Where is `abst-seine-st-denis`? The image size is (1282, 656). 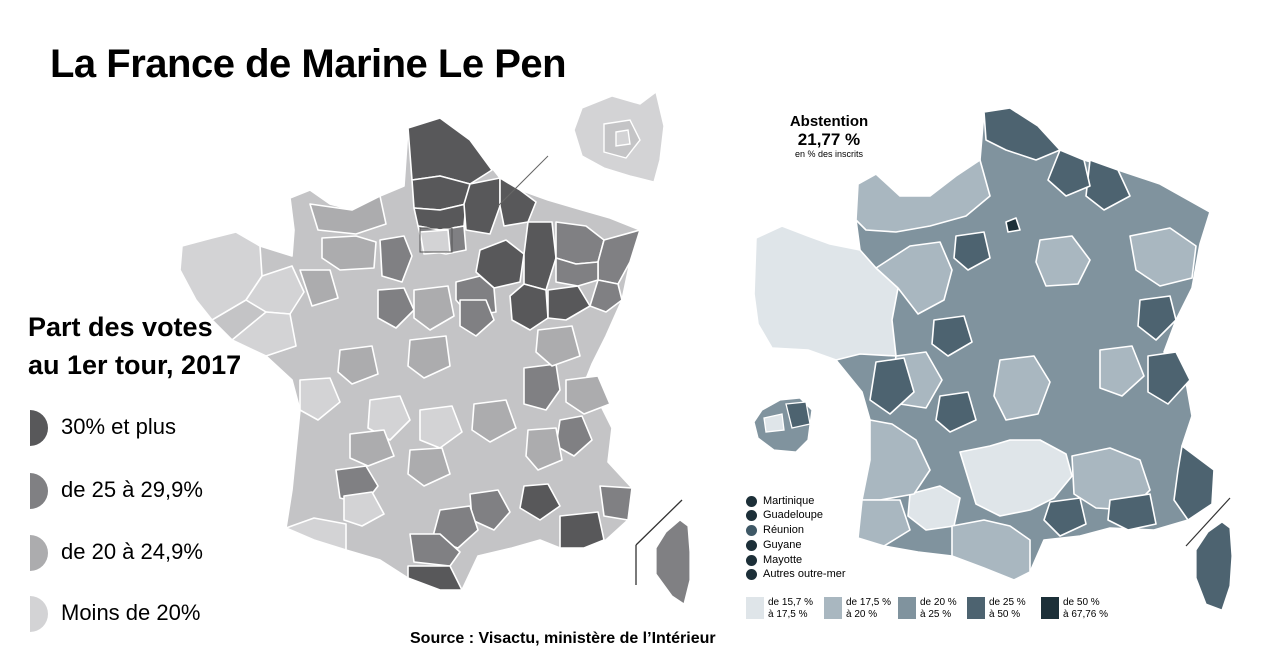 abst-seine-st-denis is located at coordinates (972, 251).